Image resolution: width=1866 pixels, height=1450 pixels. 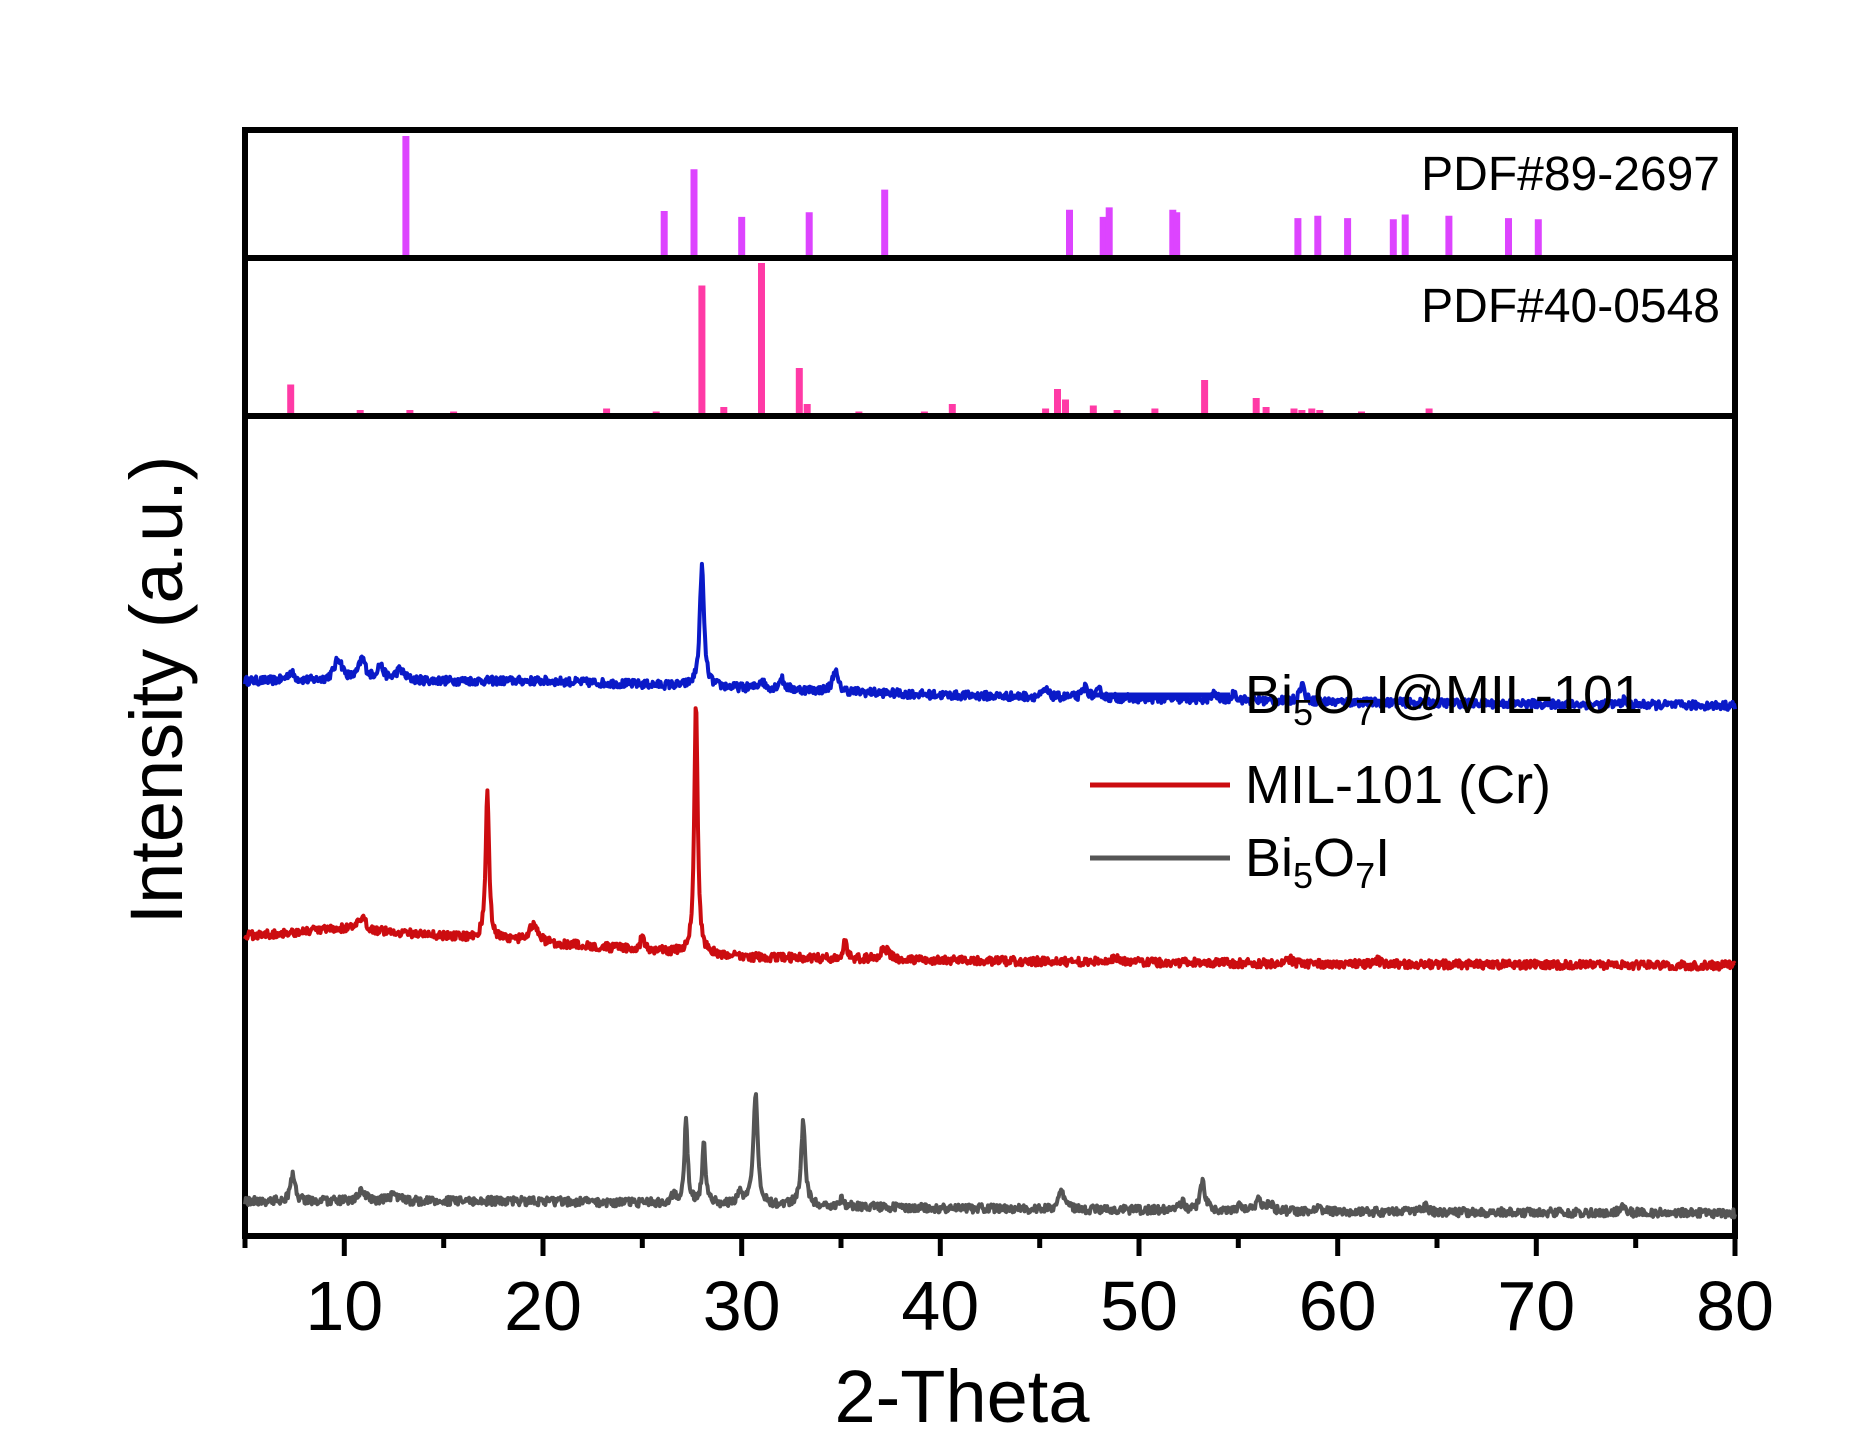 What do you see at coordinates (940, 1306) in the screenshot?
I see `x-tick-label: 40` at bounding box center [940, 1306].